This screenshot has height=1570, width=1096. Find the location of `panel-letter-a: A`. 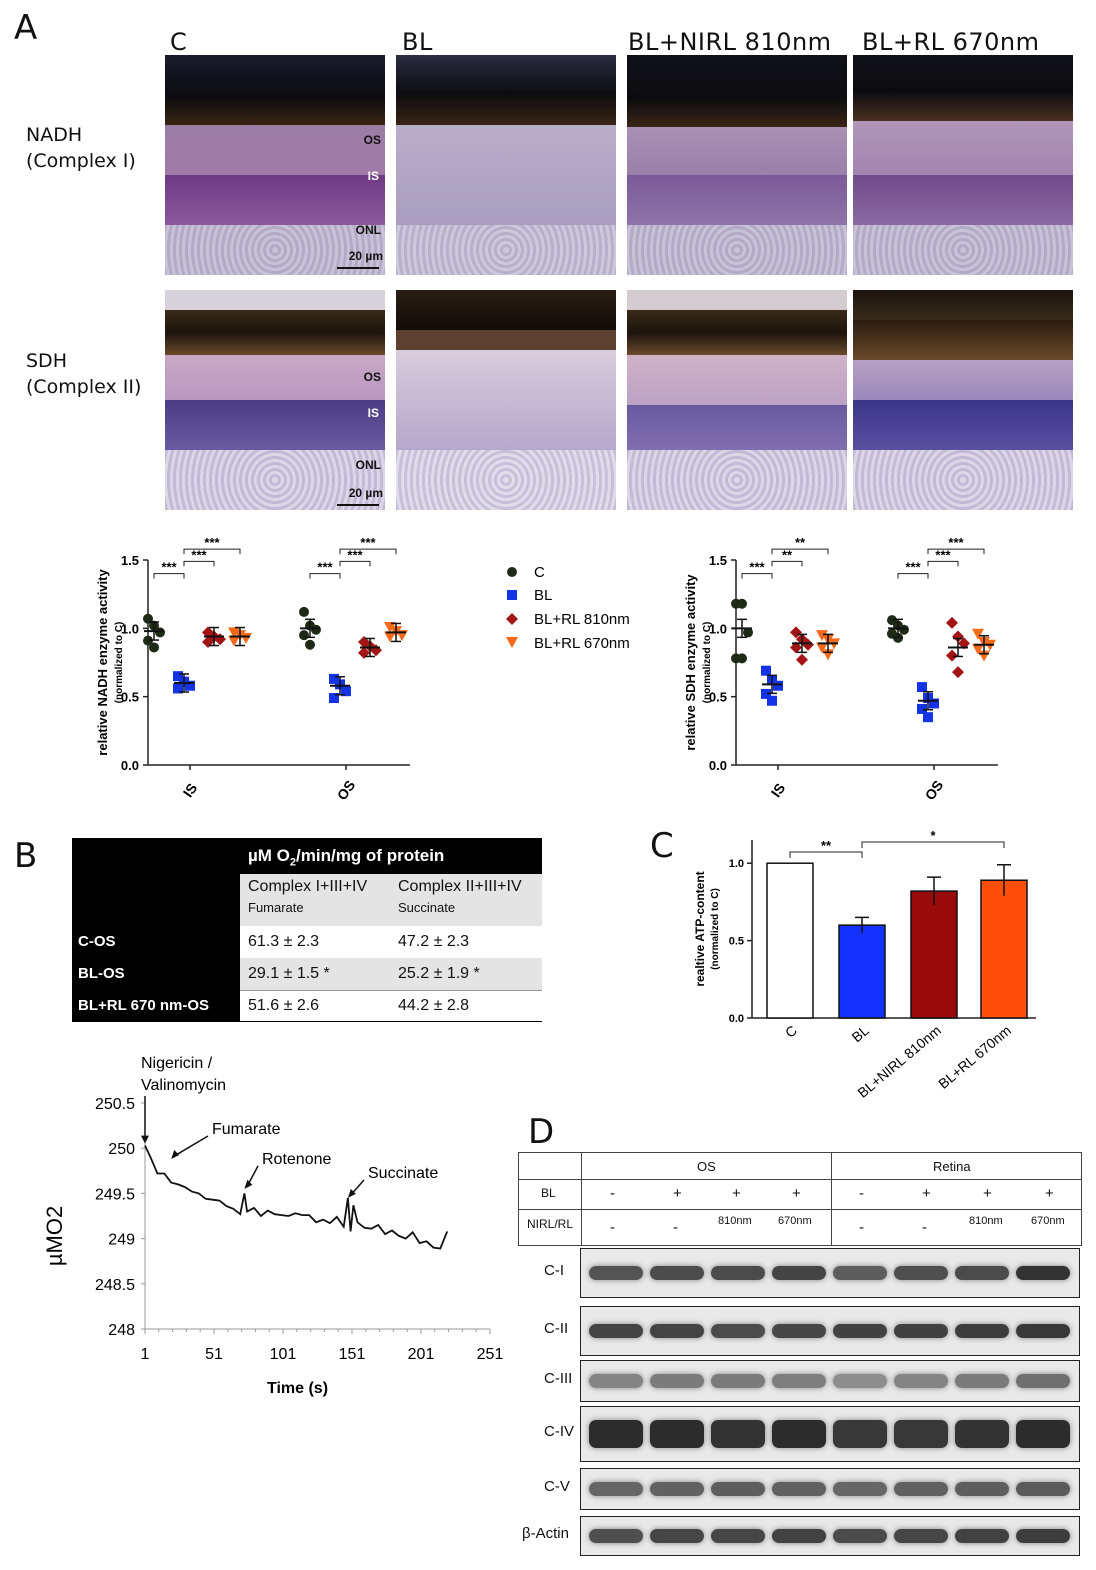

panel-letter-a: A is located at coordinates (26, 28).